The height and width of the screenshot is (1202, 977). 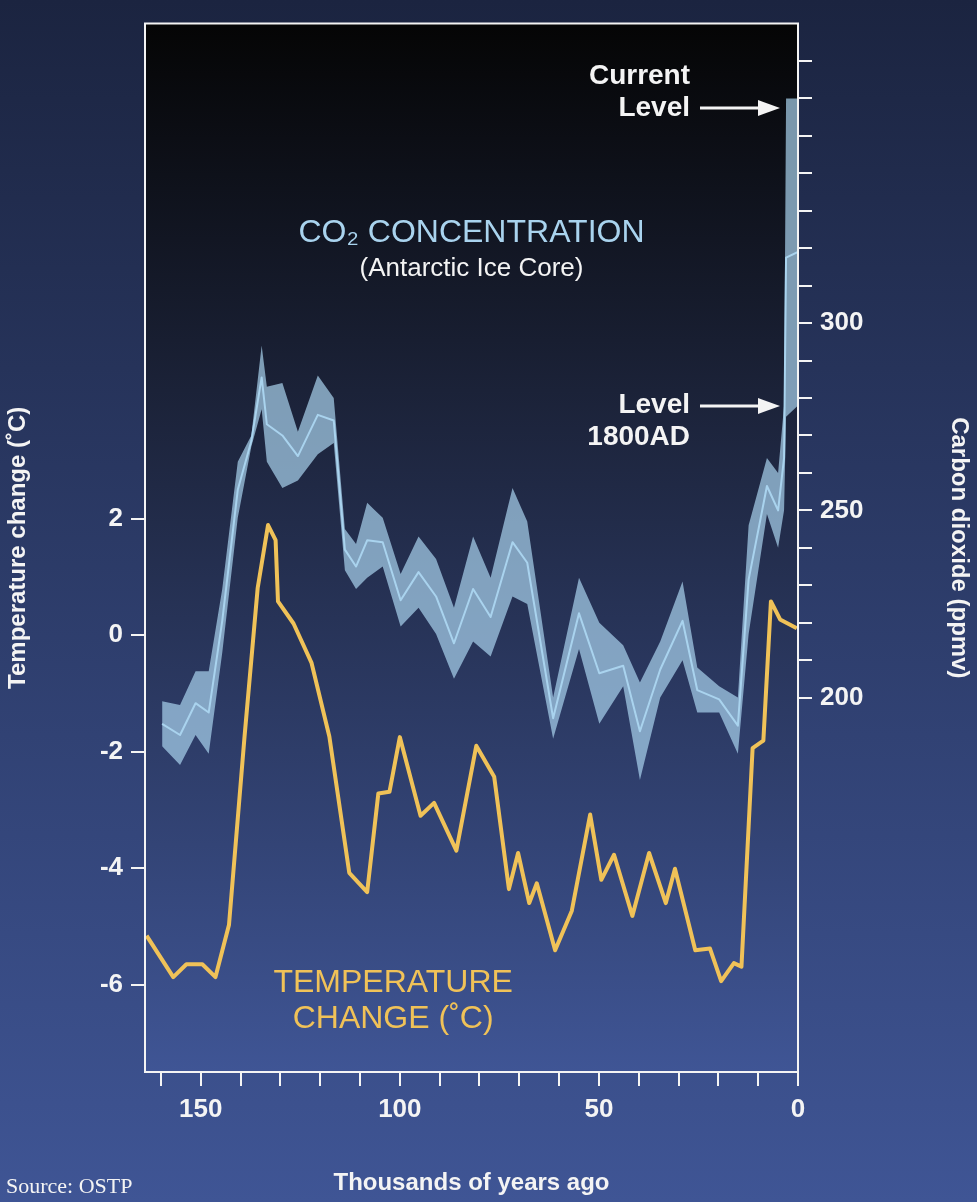 What do you see at coordinates (471, 267) in the screenshot?
I see `annotation: (Antarctic Ice Core)` at bounding box center [471, 267].